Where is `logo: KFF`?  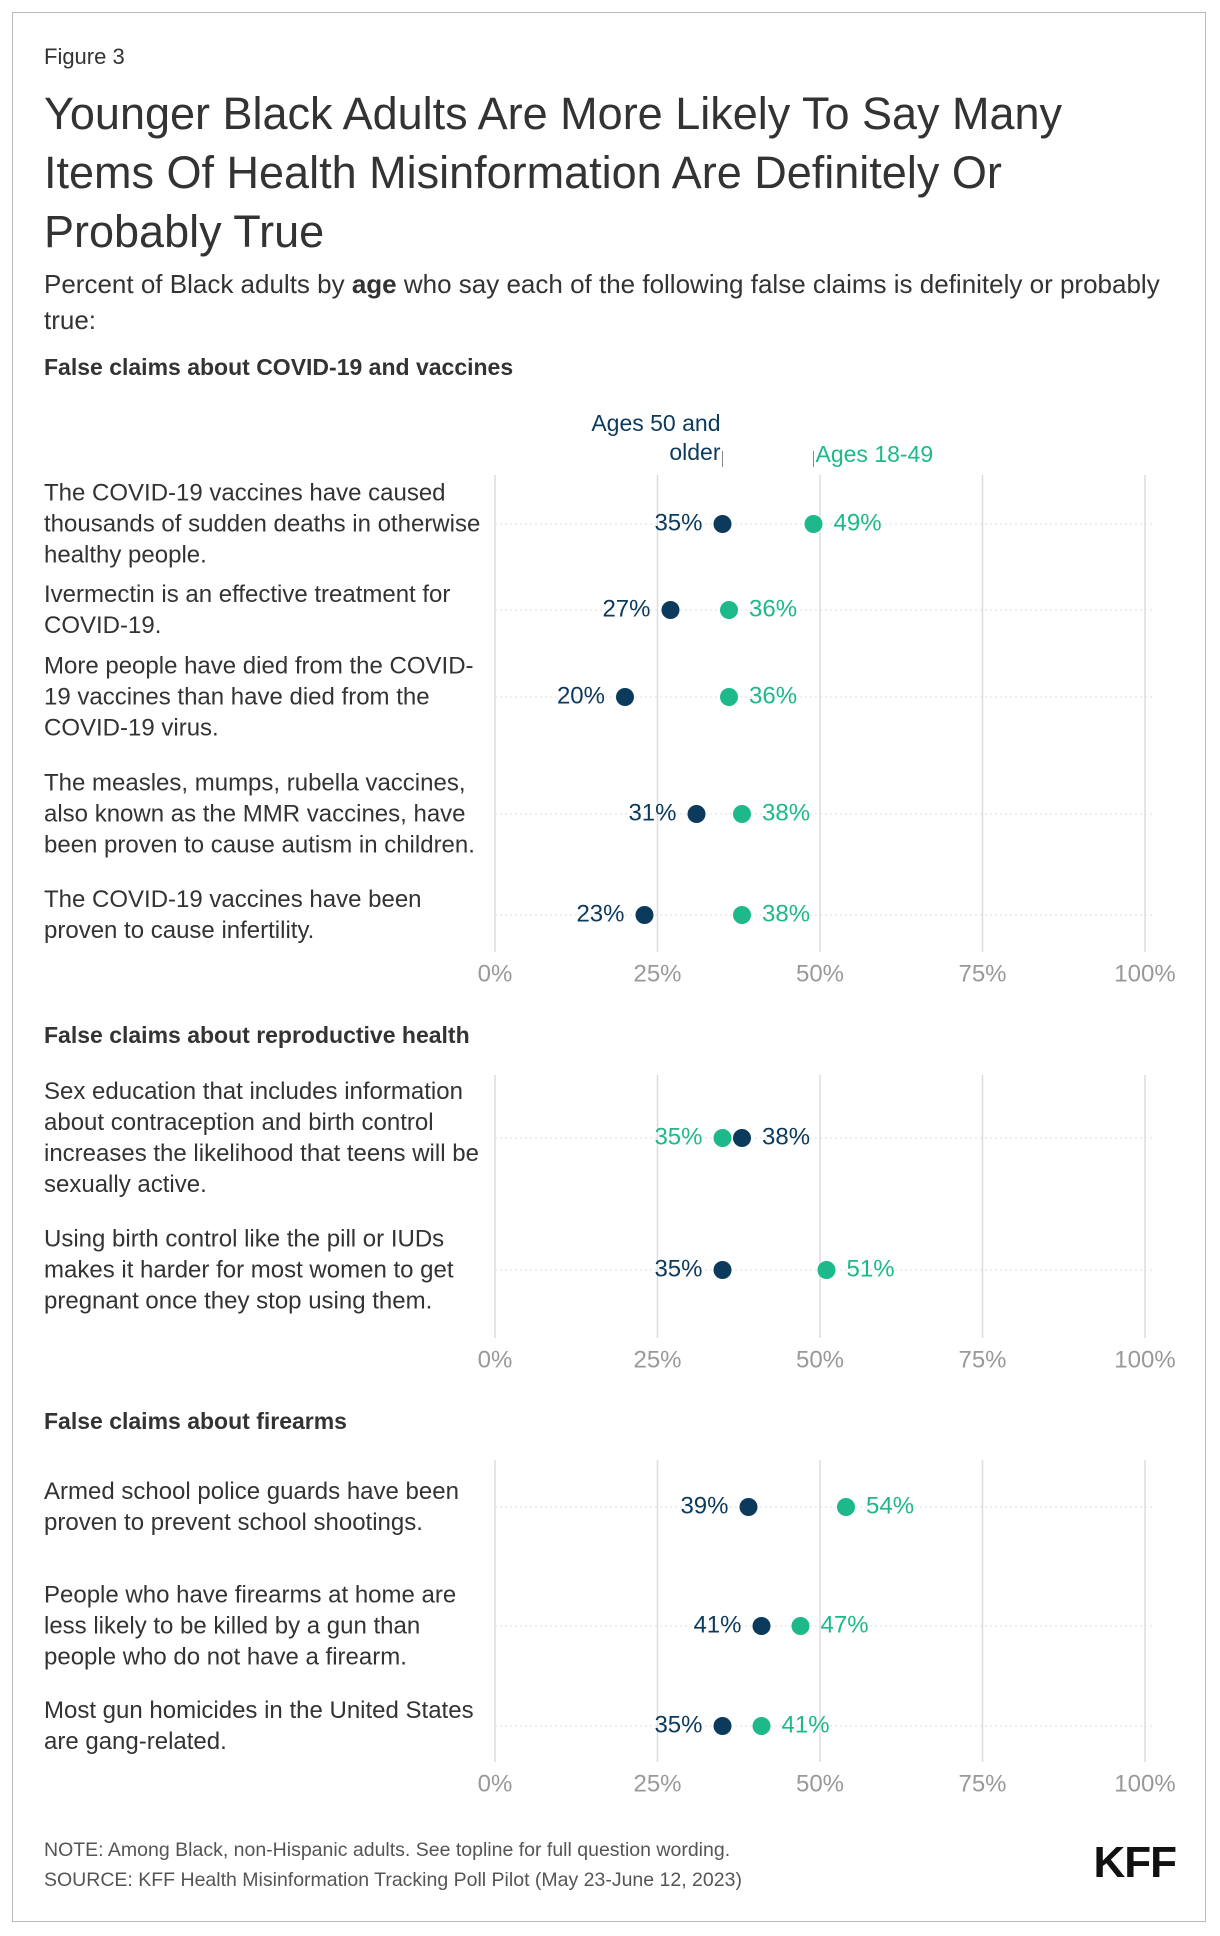 logo: KFF is located at coordinates (1135, 1862).